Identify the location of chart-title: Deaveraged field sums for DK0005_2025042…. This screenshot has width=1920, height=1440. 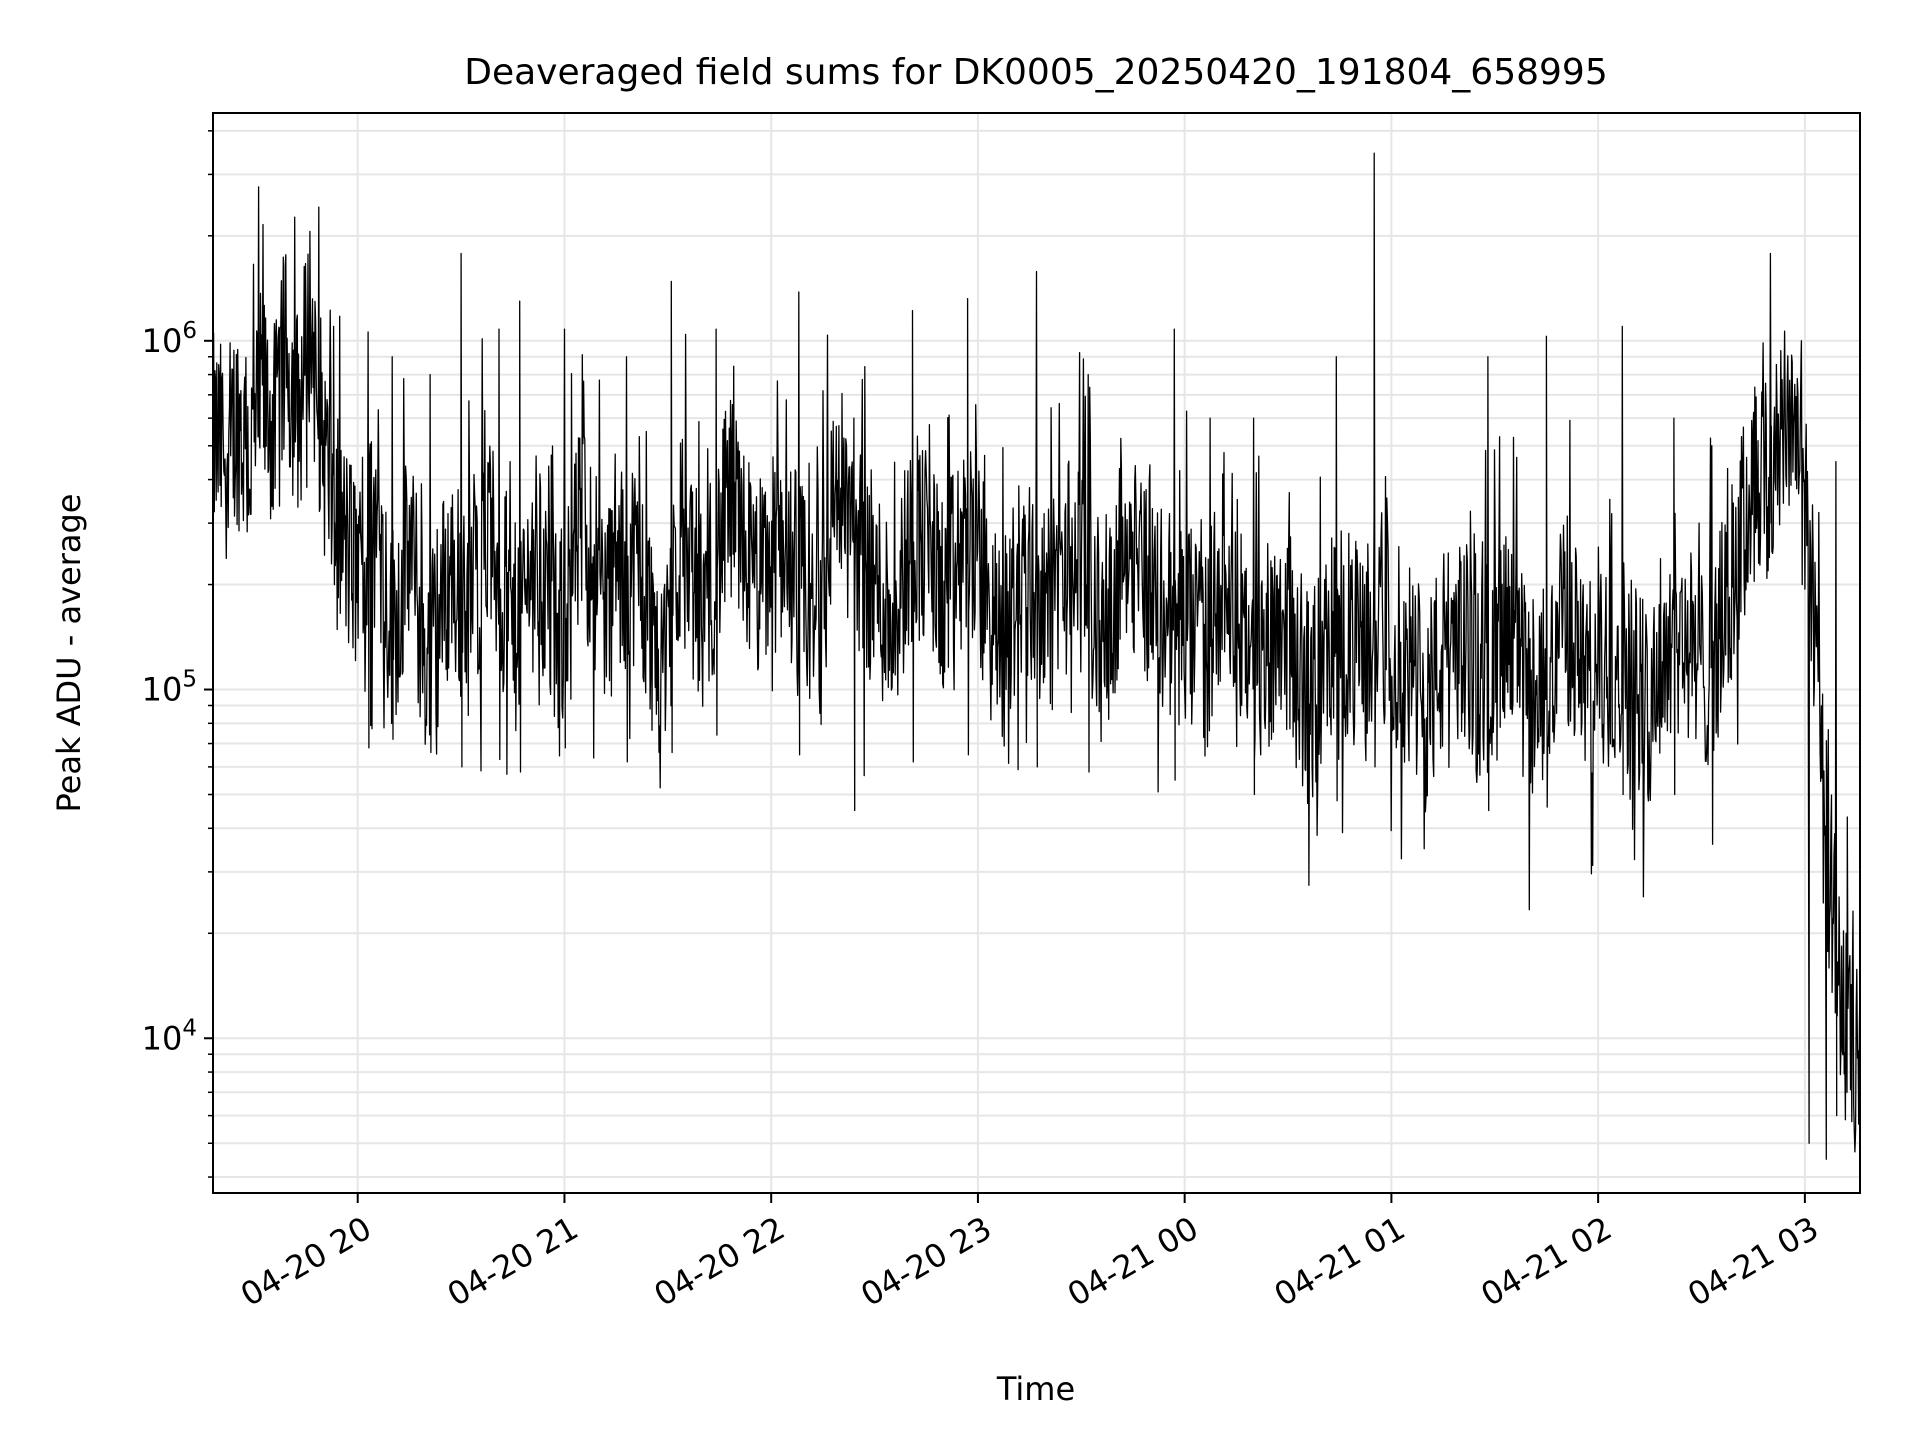
(1035, 72).